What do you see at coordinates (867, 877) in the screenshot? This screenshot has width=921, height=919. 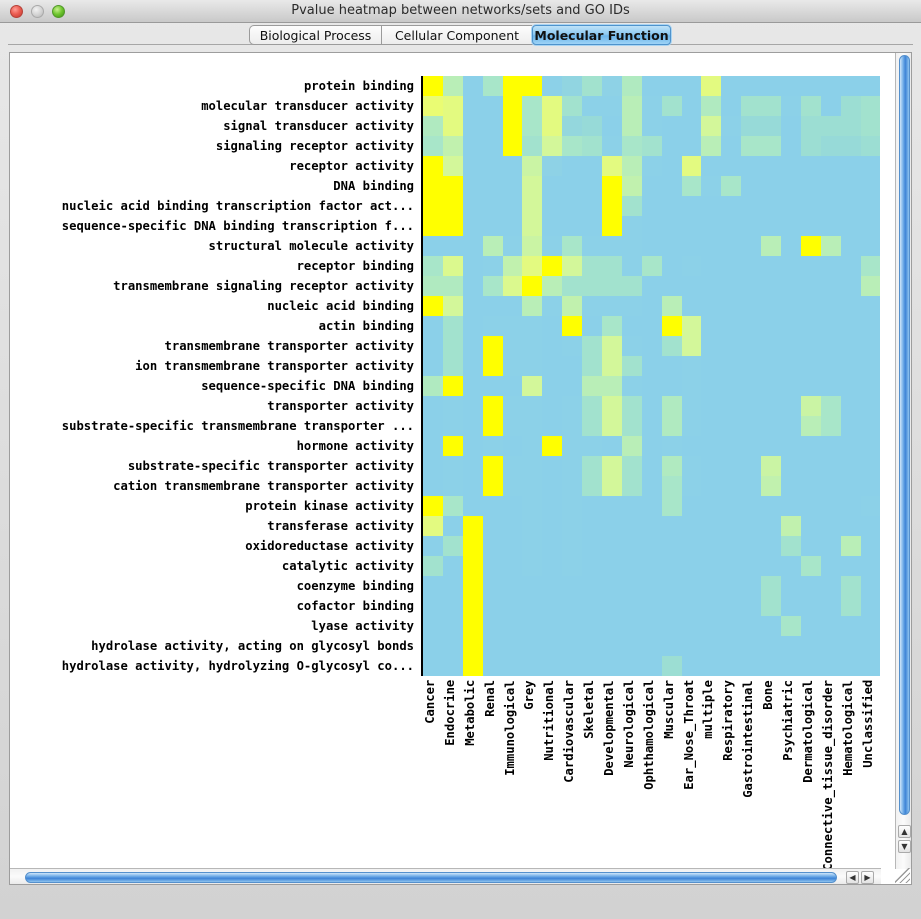 I see `scroll-right-icon: ▶` at bounding box center [867, 877].